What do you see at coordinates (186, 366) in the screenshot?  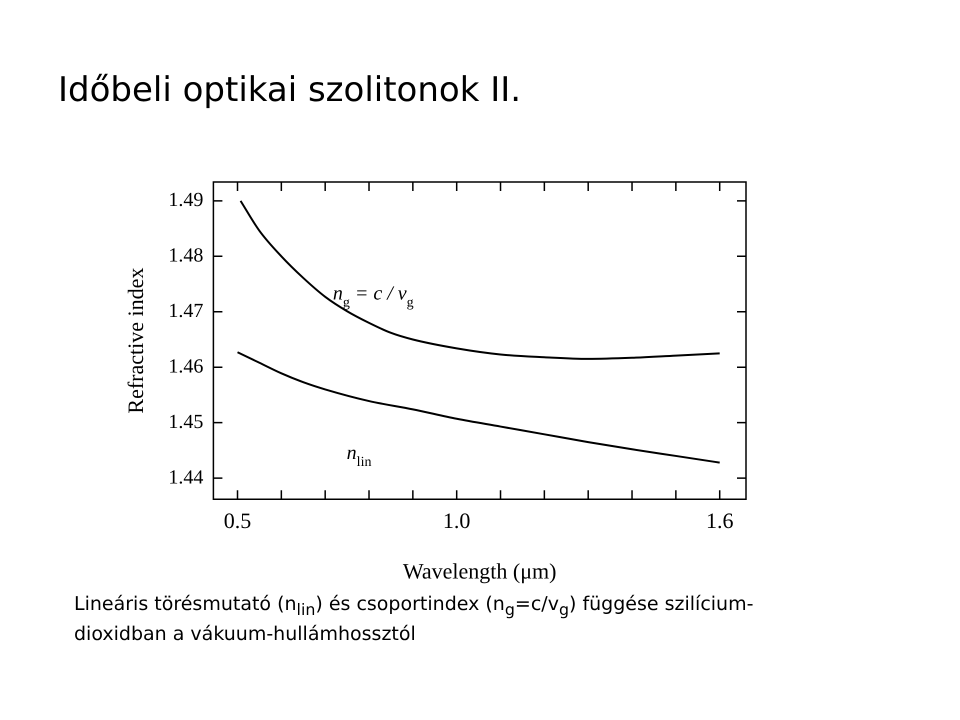 I see `y-tick-label: 1.46` at bounding box center [186, 366].